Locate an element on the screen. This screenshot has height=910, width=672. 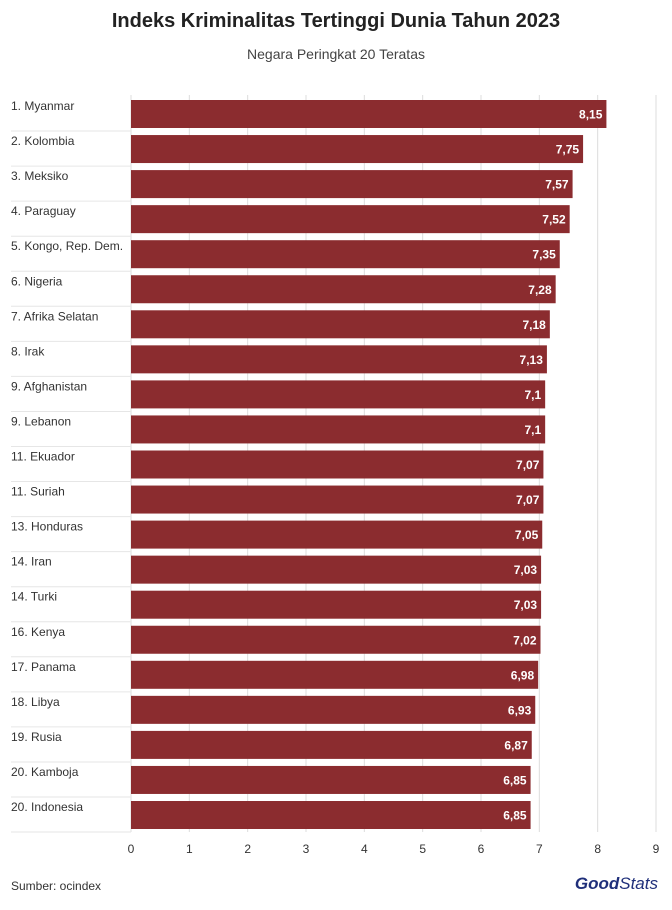
value-label: 8,15 is located at coordinates (591, 115).